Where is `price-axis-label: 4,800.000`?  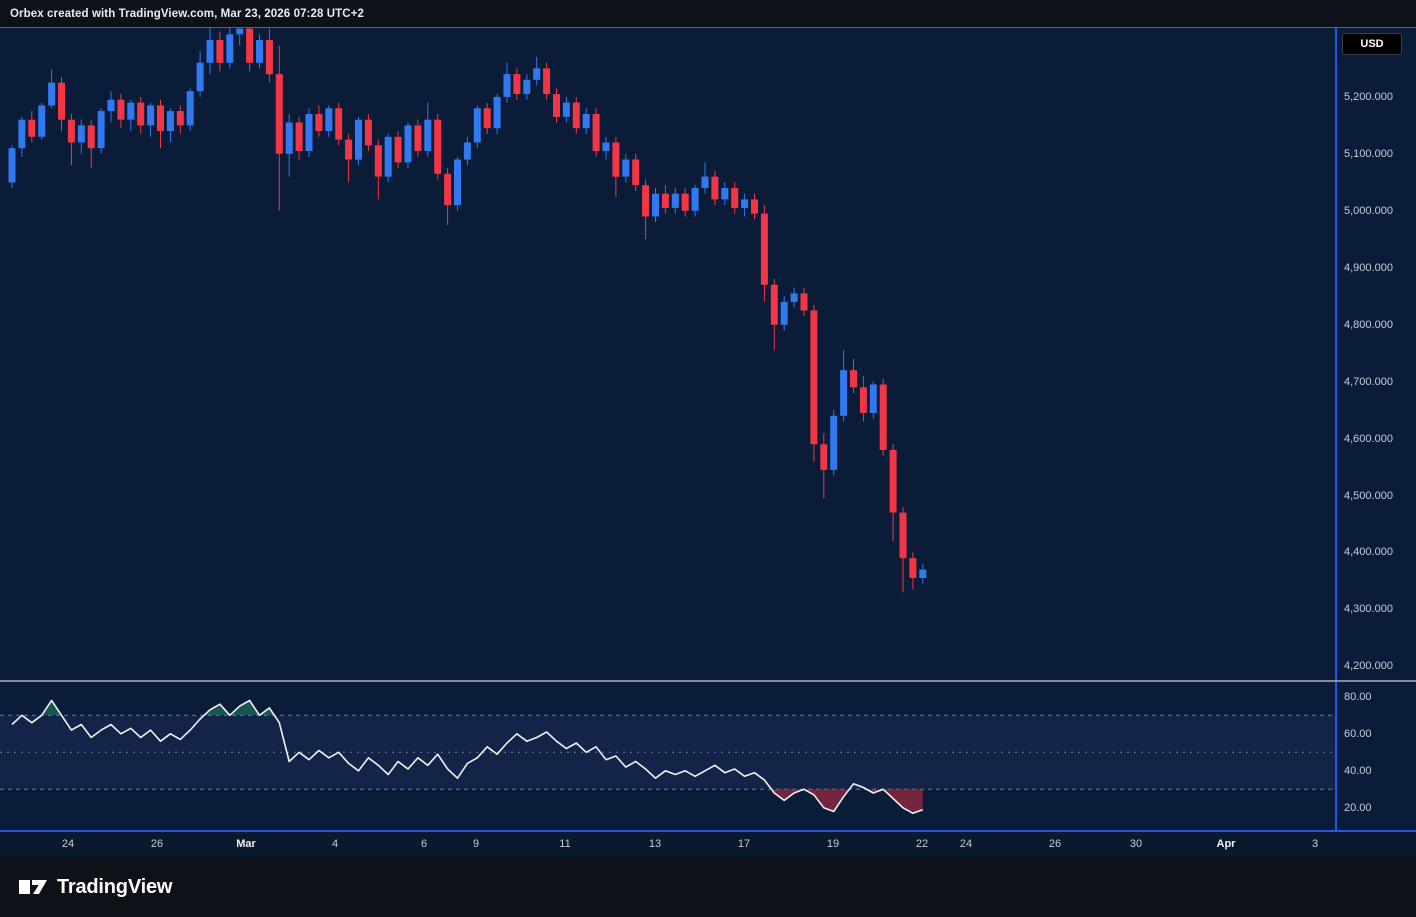
price-axis-label: 4,800.000 is located at coordinates (1368, 324).